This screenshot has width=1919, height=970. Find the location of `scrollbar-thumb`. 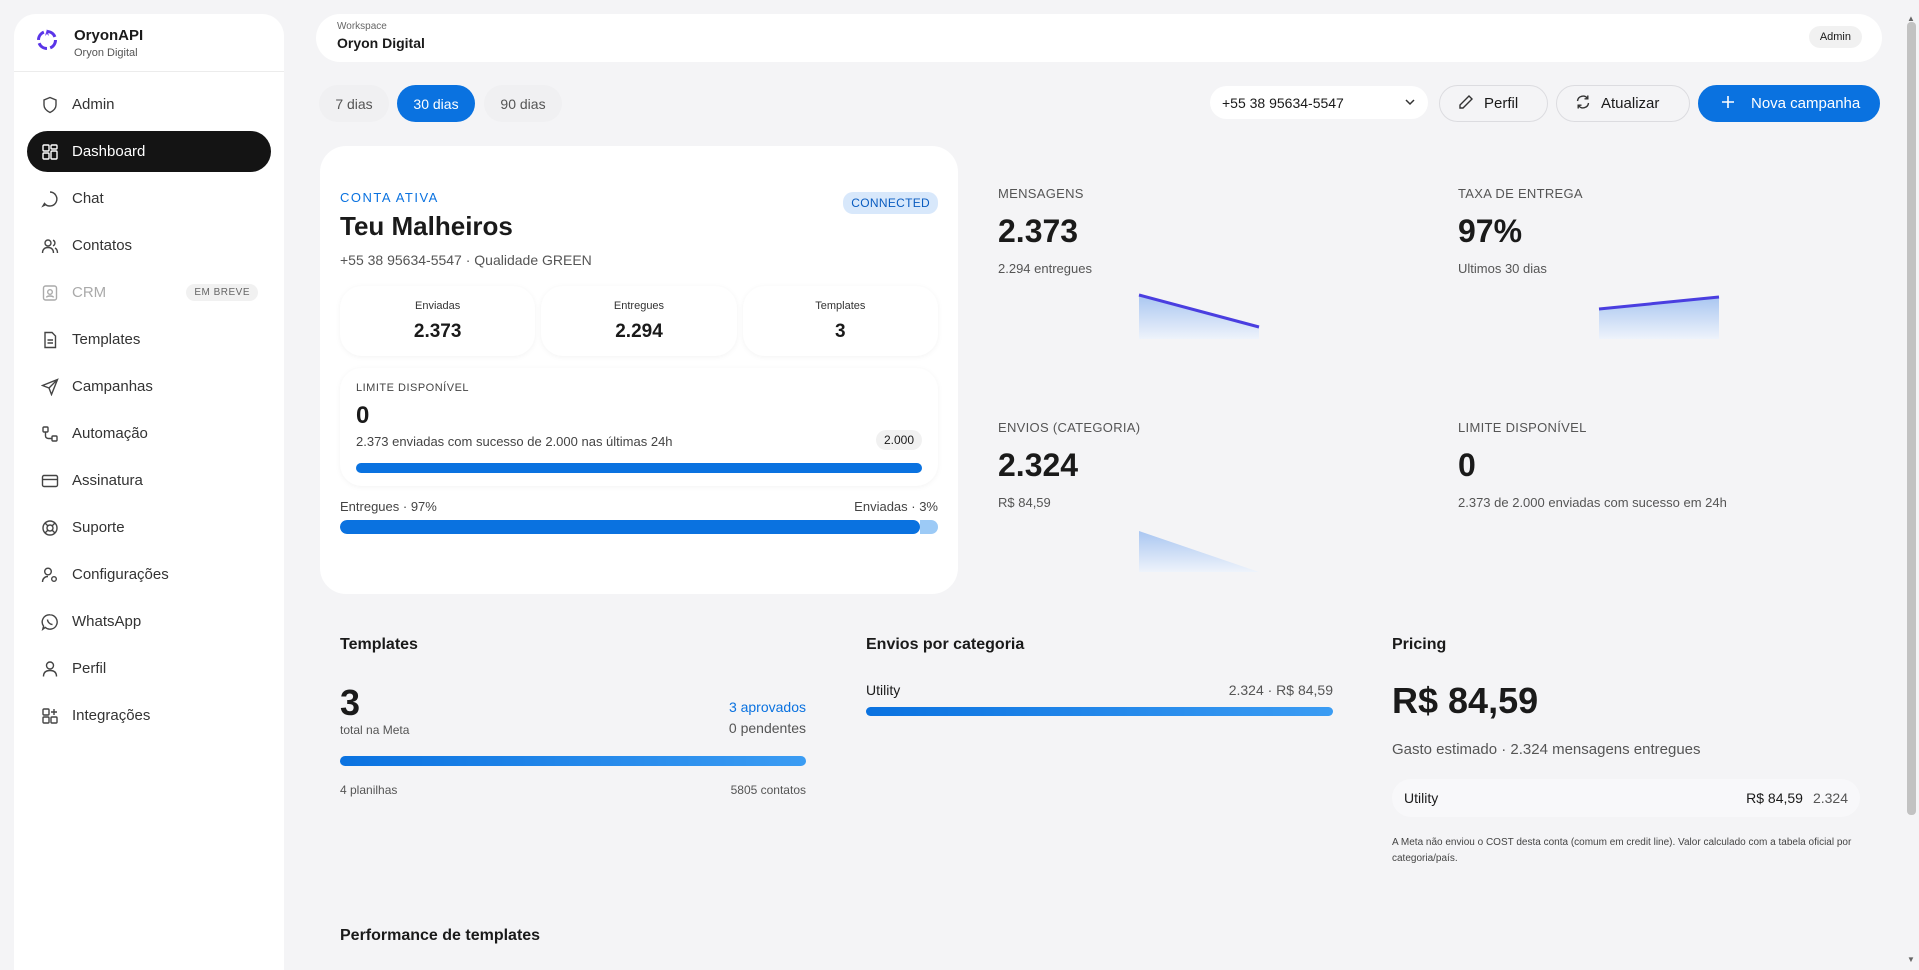

scrollbar-thumb is located at coordinates (1911, 418).